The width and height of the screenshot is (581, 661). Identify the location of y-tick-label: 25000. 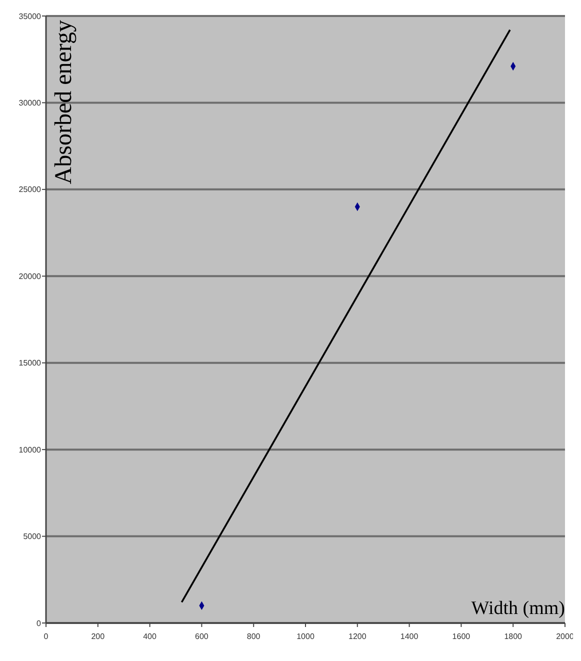
(30, 189).